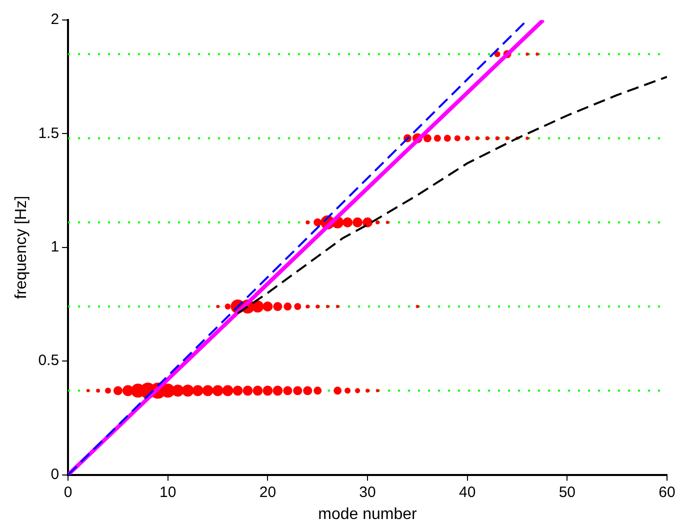 The image size is (695, 532). Describe the element at coordinates (467, 492) in the screenshot. I see `x-tick-label: 40` at that location.